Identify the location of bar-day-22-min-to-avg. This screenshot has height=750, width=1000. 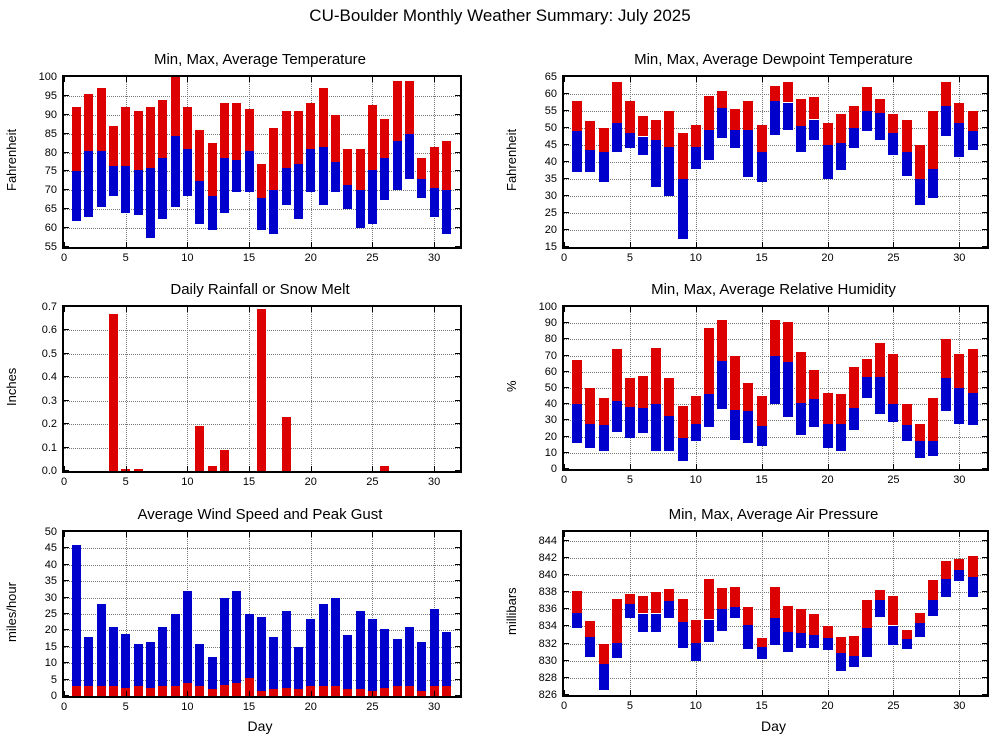
(335, 177).